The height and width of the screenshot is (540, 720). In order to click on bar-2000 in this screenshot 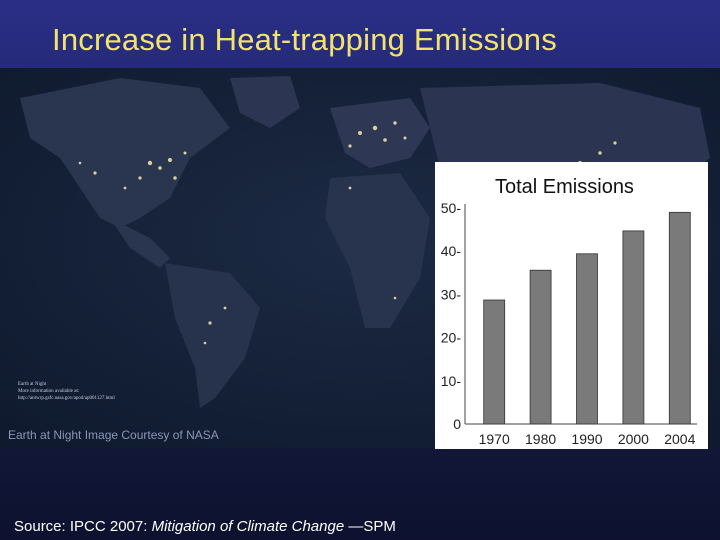, I will do `click(633, 327)`.